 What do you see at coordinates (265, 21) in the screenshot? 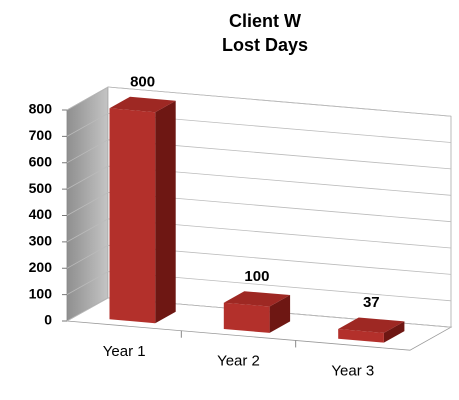
I see `chart-title: Client W` at bounding box center [265, 21].